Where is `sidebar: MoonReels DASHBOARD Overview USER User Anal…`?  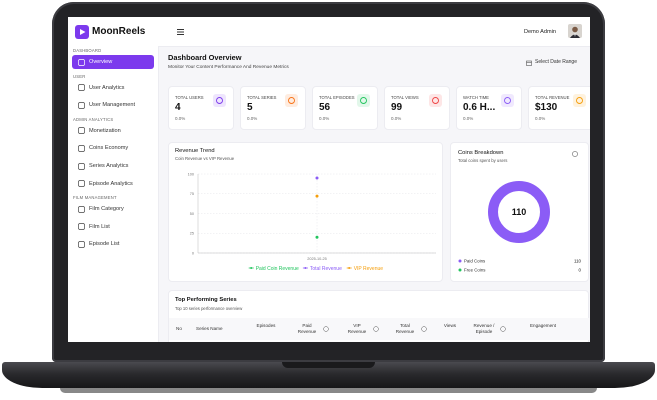 sidebar: MoonReels DASHBOARD Overview USER User Anal… is located at coordinates (113, 179).